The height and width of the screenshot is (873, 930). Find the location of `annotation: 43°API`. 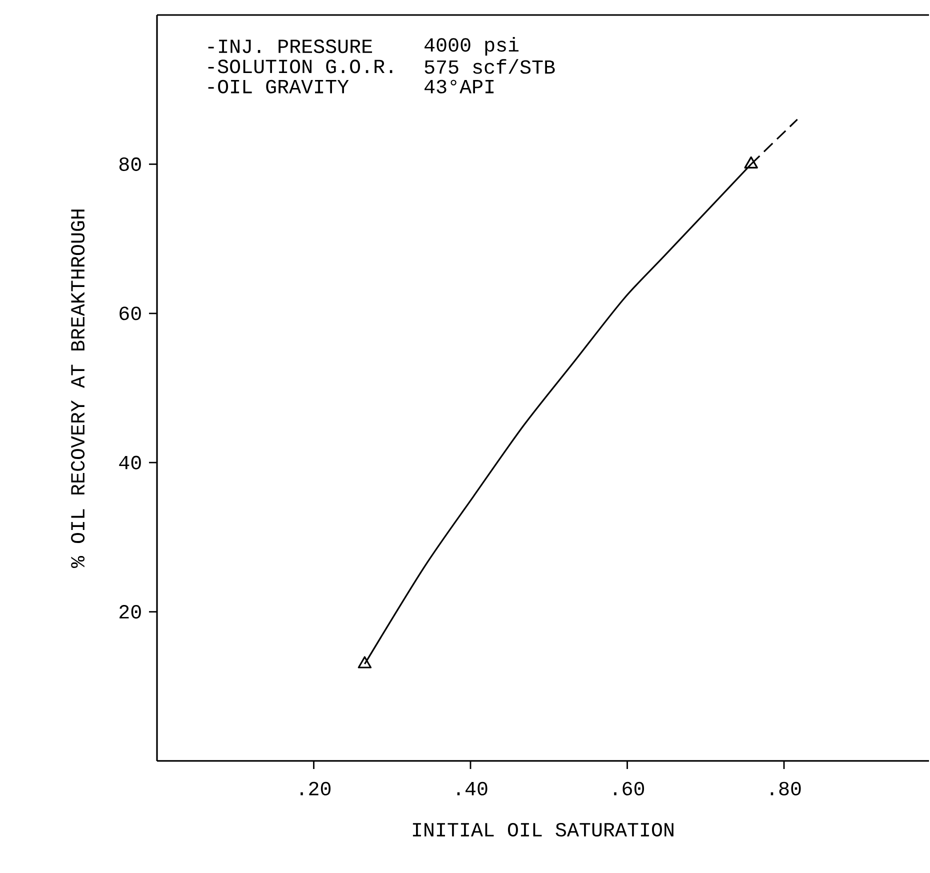

annotation: 43°API is located at coordinates (459, 87).